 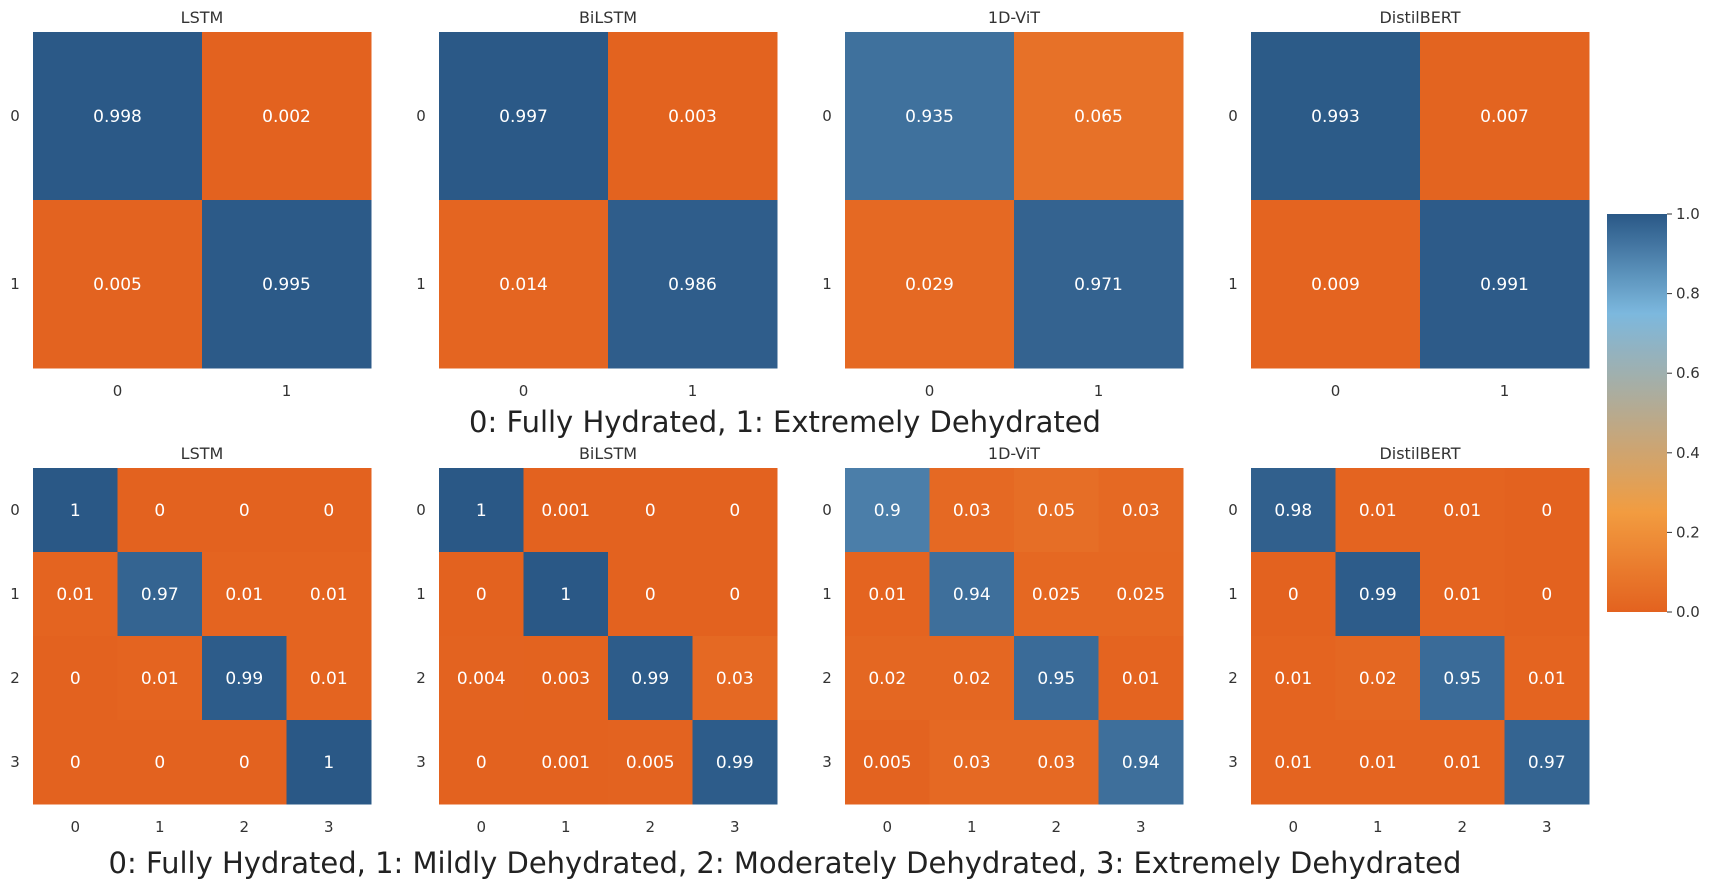 What do you see at coordinates (1098, 117) in the screenshot?
I see `cell-value-label: 0.065` at bounding box center [1098, 117].